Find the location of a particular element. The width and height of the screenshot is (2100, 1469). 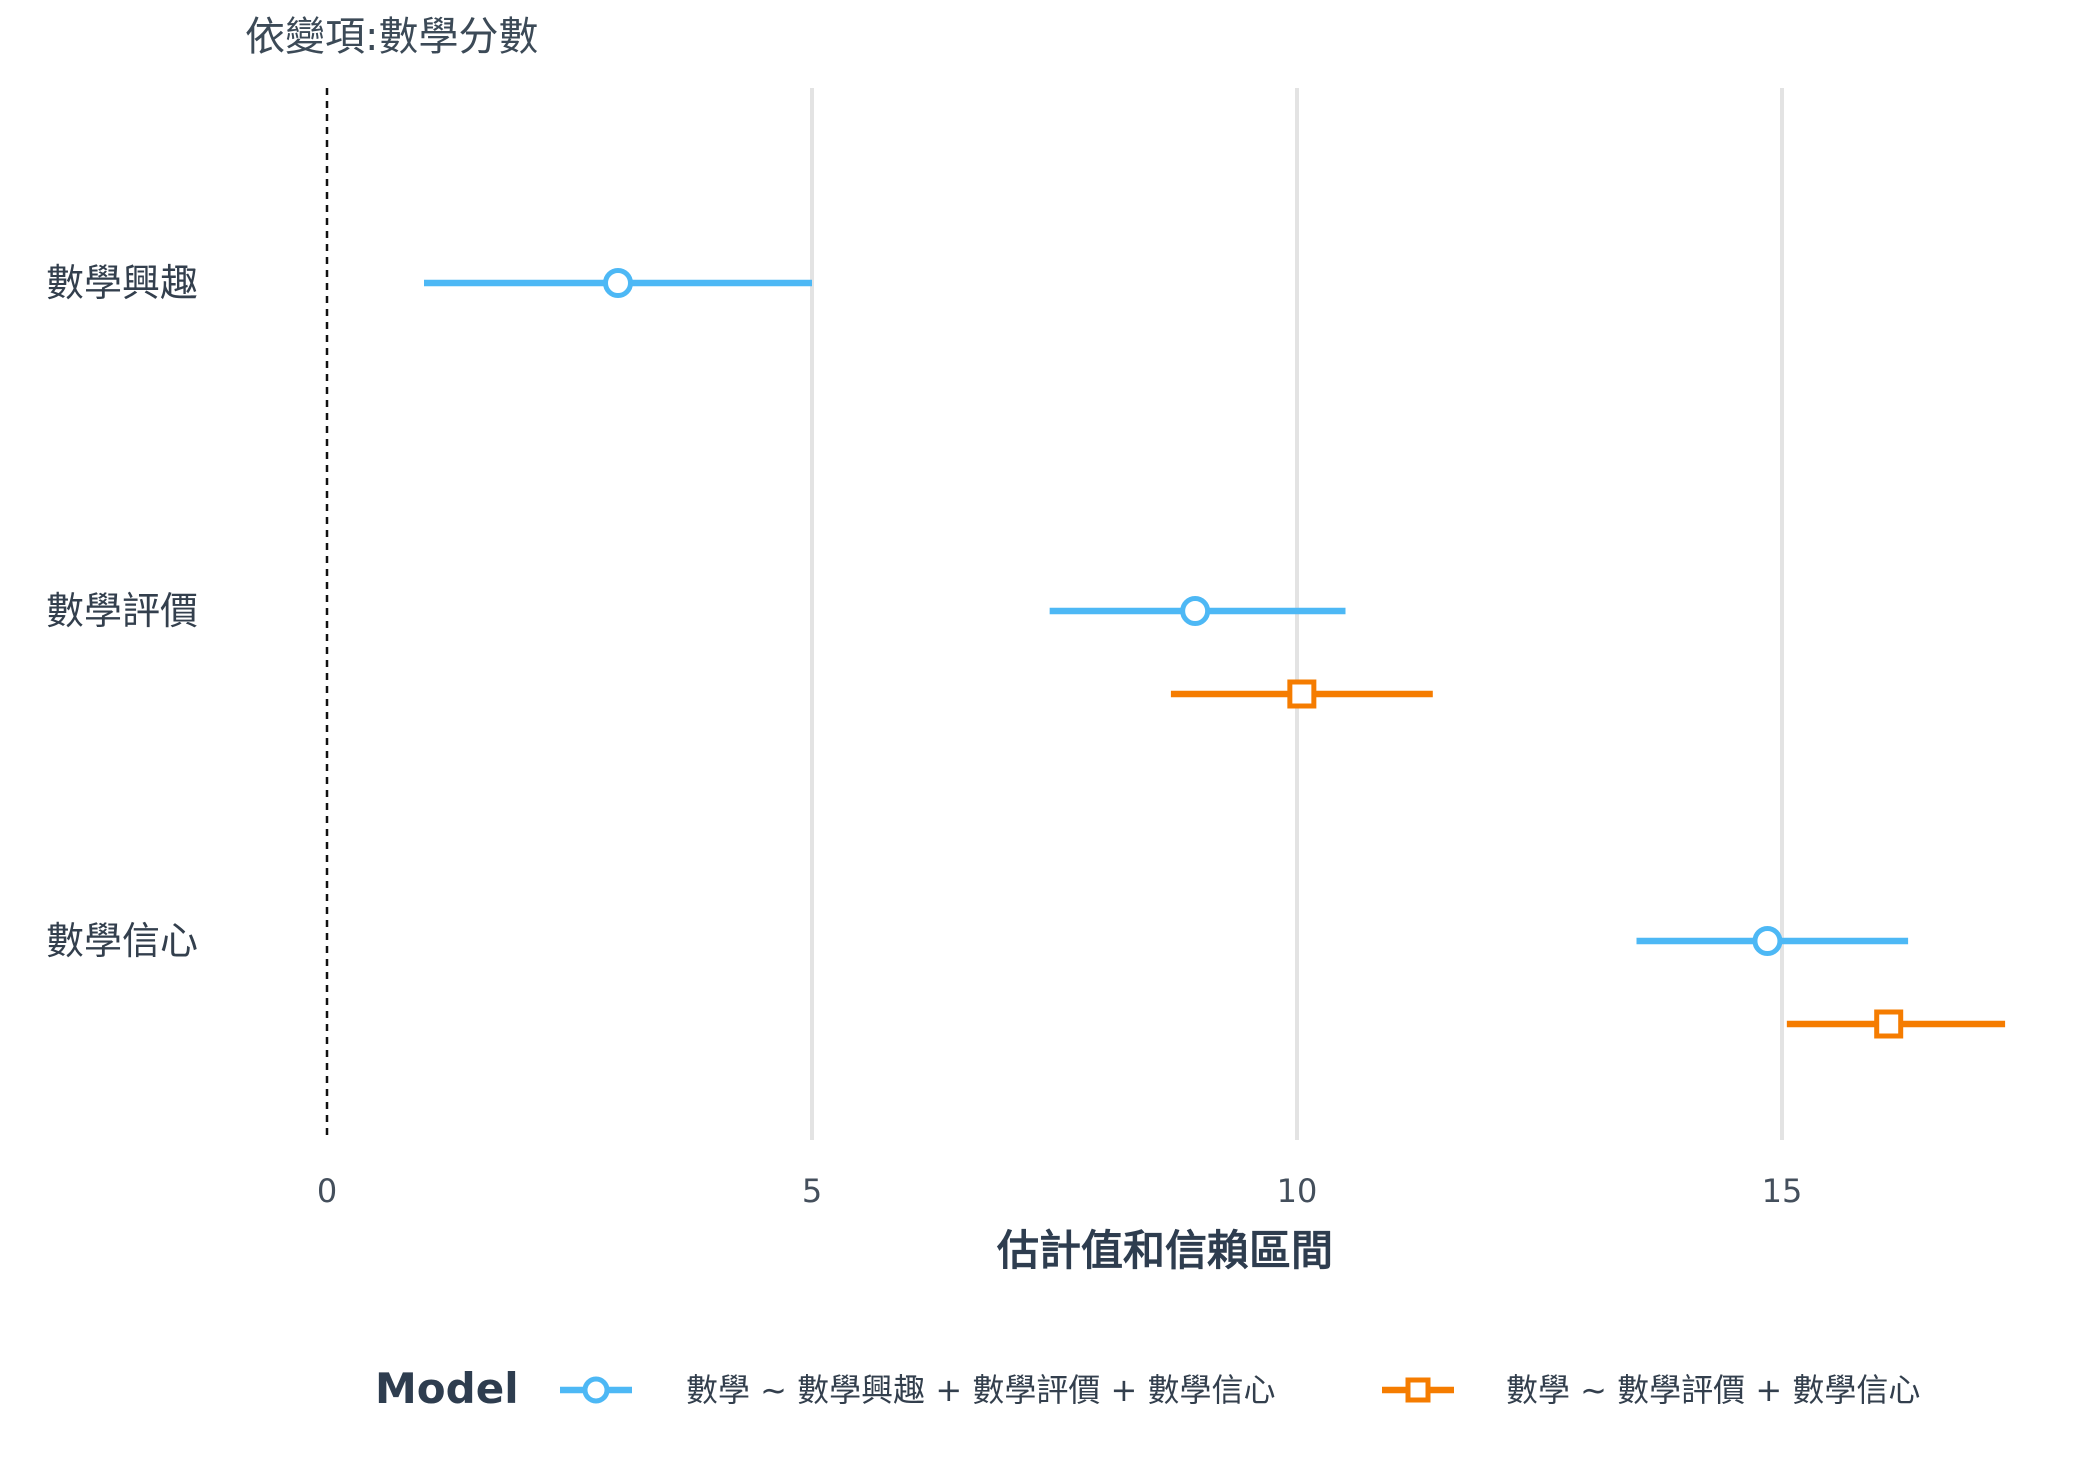

legend-item: 數學 ~ 數學興趣 + 數學評價 + 數學信心 is located at coordinates (917, 1390).